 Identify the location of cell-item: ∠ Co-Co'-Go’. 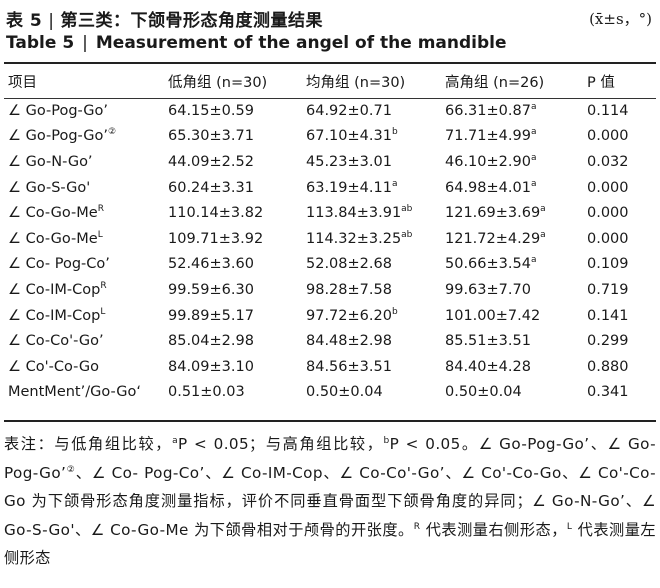
(84, 341).